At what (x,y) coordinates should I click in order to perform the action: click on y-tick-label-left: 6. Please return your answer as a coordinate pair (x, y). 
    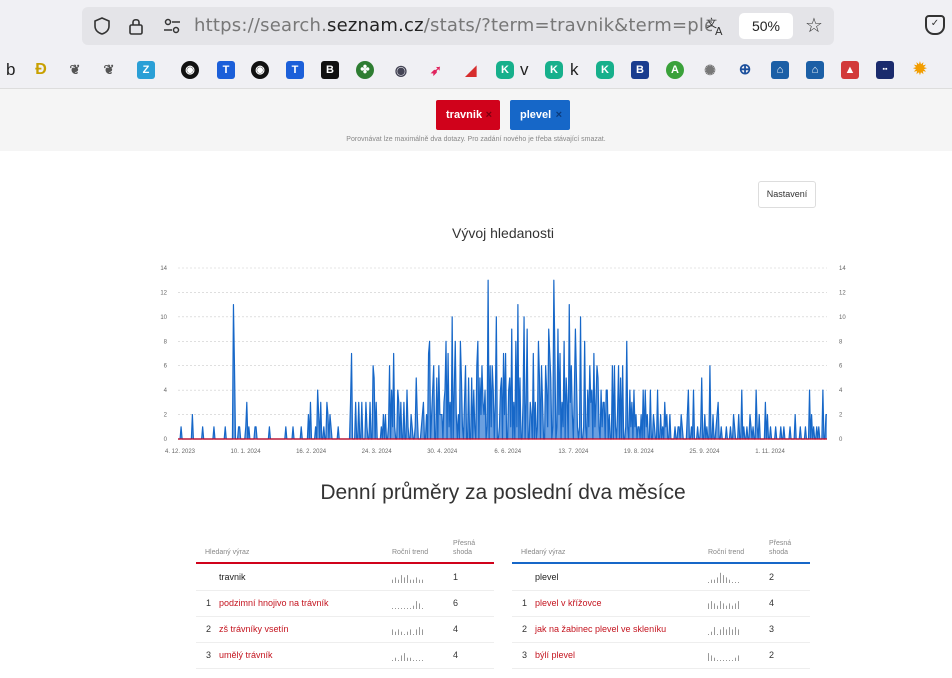
    Looking at the image, I should click on (166, 367).